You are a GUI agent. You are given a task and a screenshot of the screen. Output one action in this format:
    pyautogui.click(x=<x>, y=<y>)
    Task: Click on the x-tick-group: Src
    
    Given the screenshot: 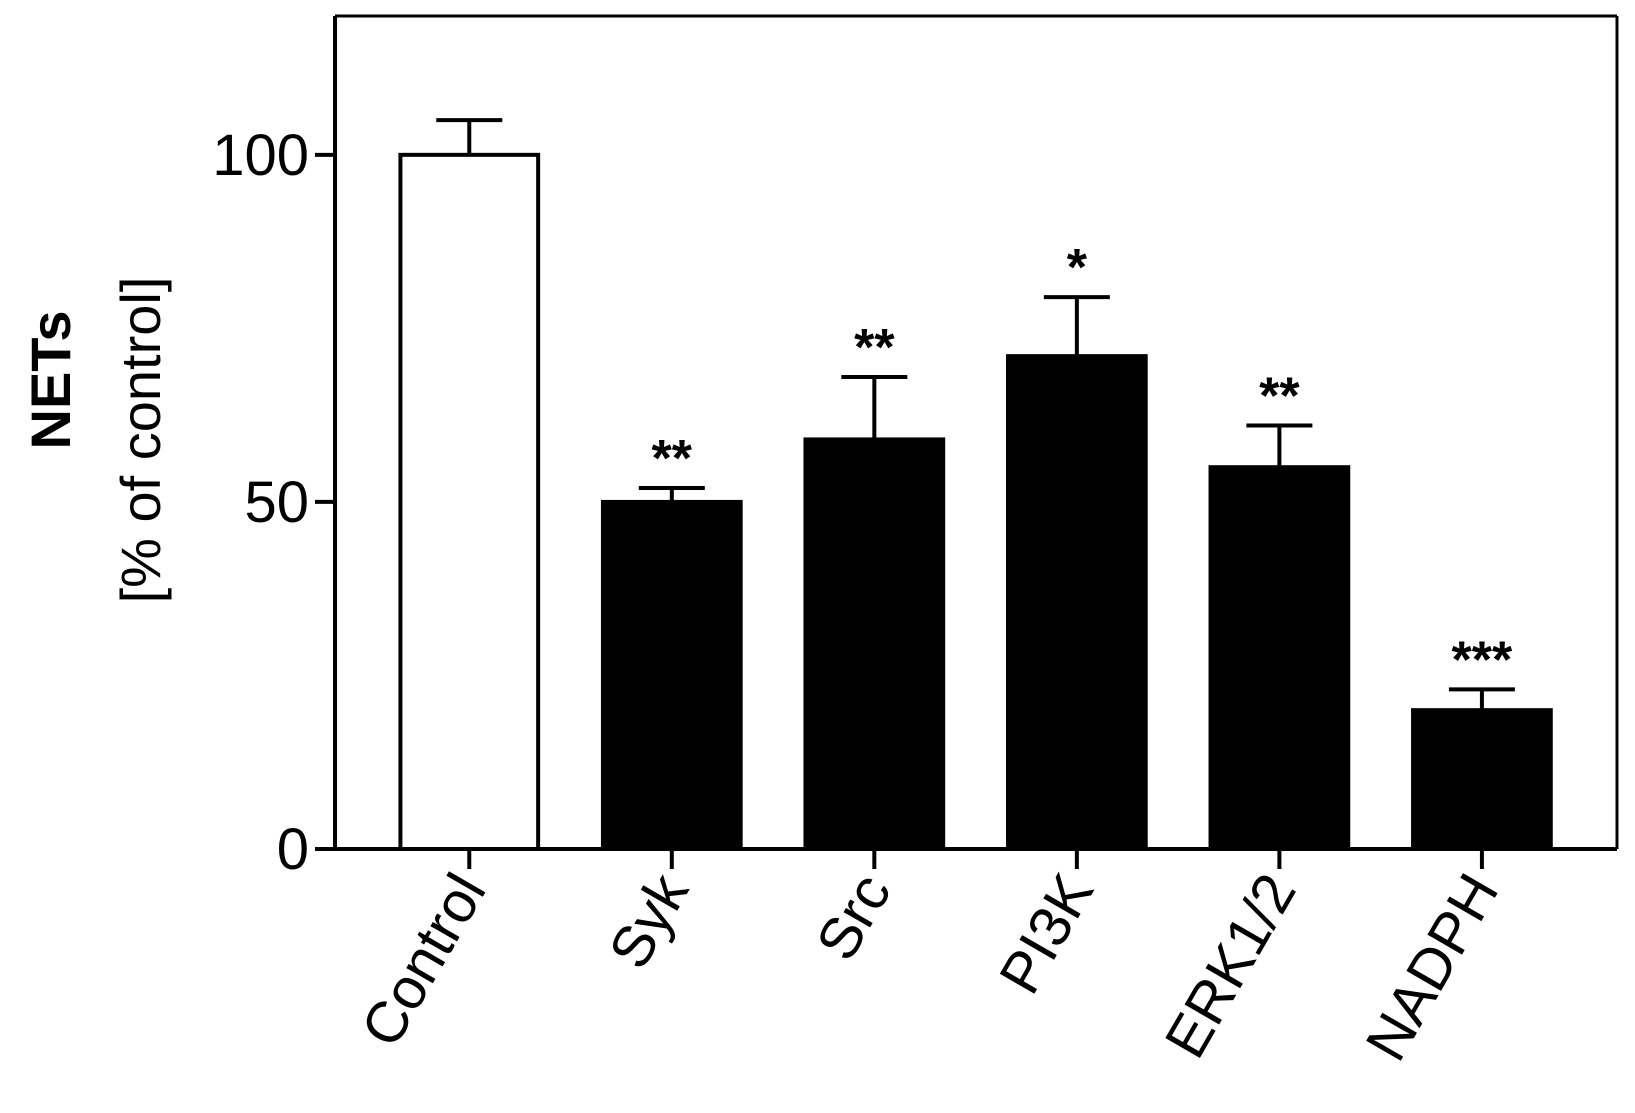 What is the action you would take?
    pyautogui.click(x=854, y=917)
    